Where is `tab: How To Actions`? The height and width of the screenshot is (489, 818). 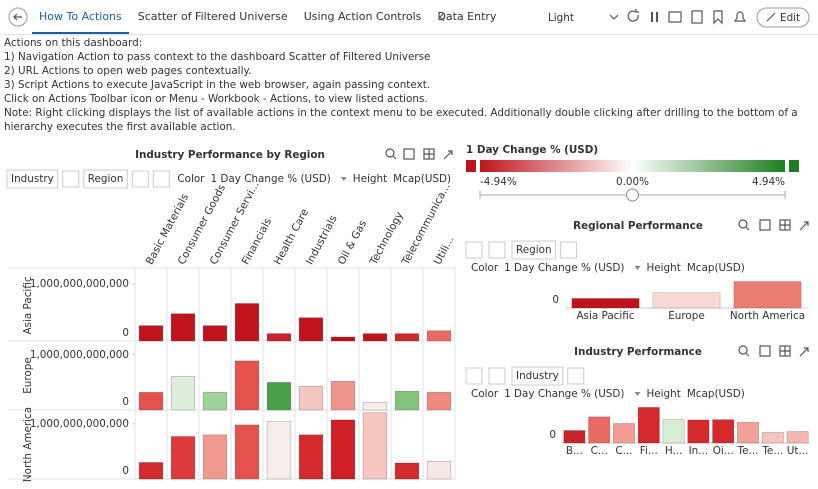
tab: How To Actions is located at coordinates (80, 17).